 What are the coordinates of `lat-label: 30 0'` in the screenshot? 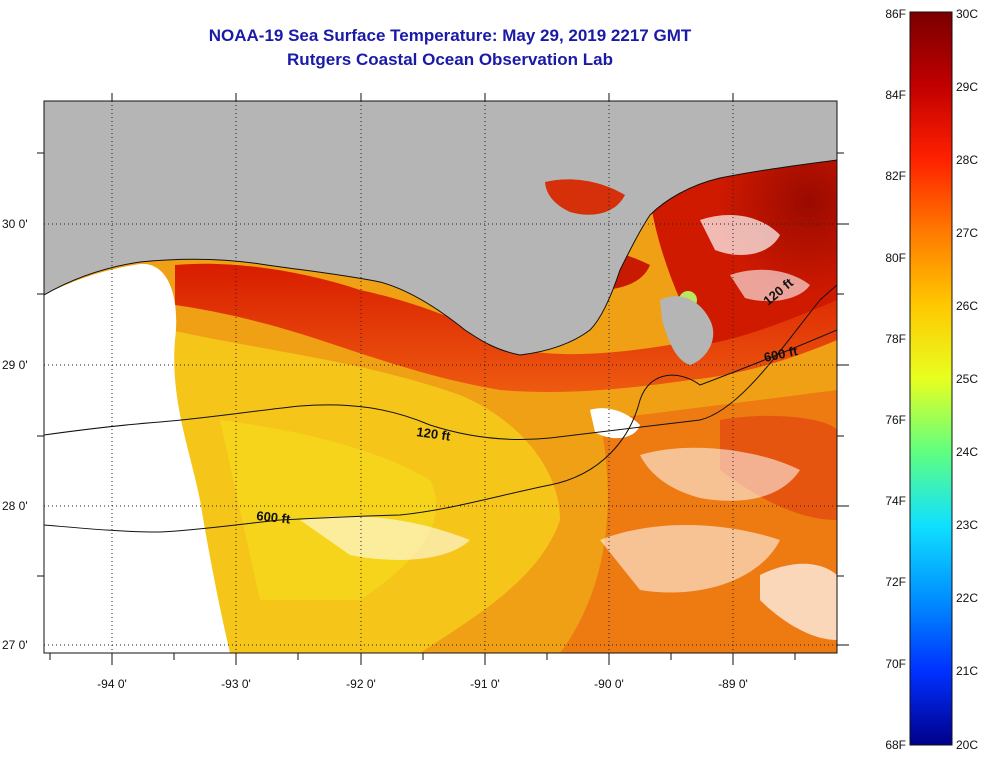 It's located at (15, 224).